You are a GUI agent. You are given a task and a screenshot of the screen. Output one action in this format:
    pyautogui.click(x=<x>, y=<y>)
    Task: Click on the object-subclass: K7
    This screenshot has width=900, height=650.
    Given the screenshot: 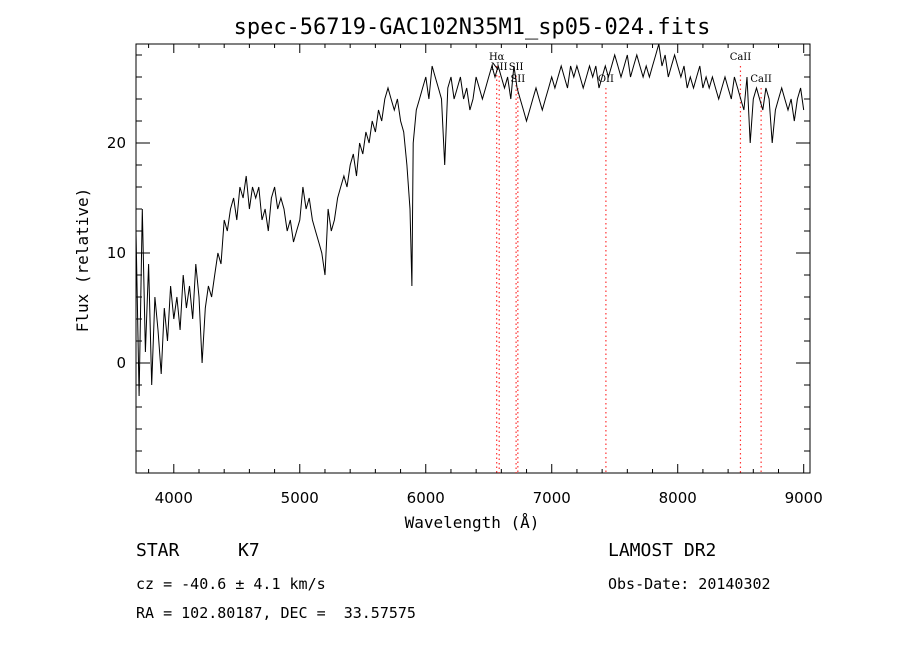 What is the action you would take?
    pyautogui.click(x=249, y=550)
    